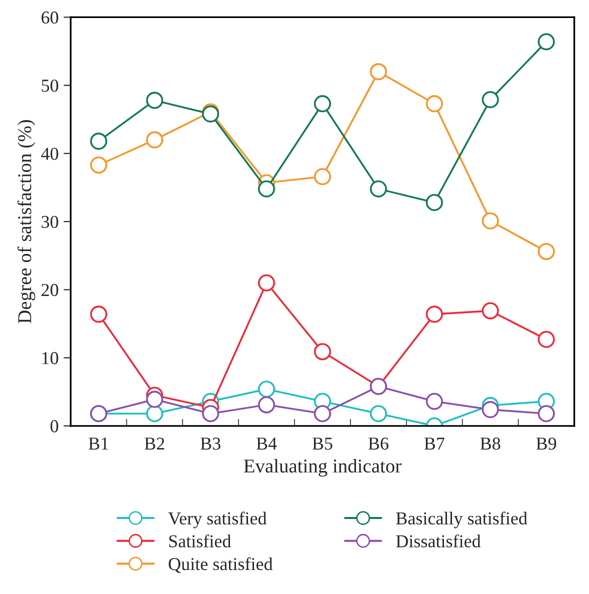 Image resolution: width=589 pixels, height=594 pixels. I want to click on y-tick-label: 10, so click(50, 358).